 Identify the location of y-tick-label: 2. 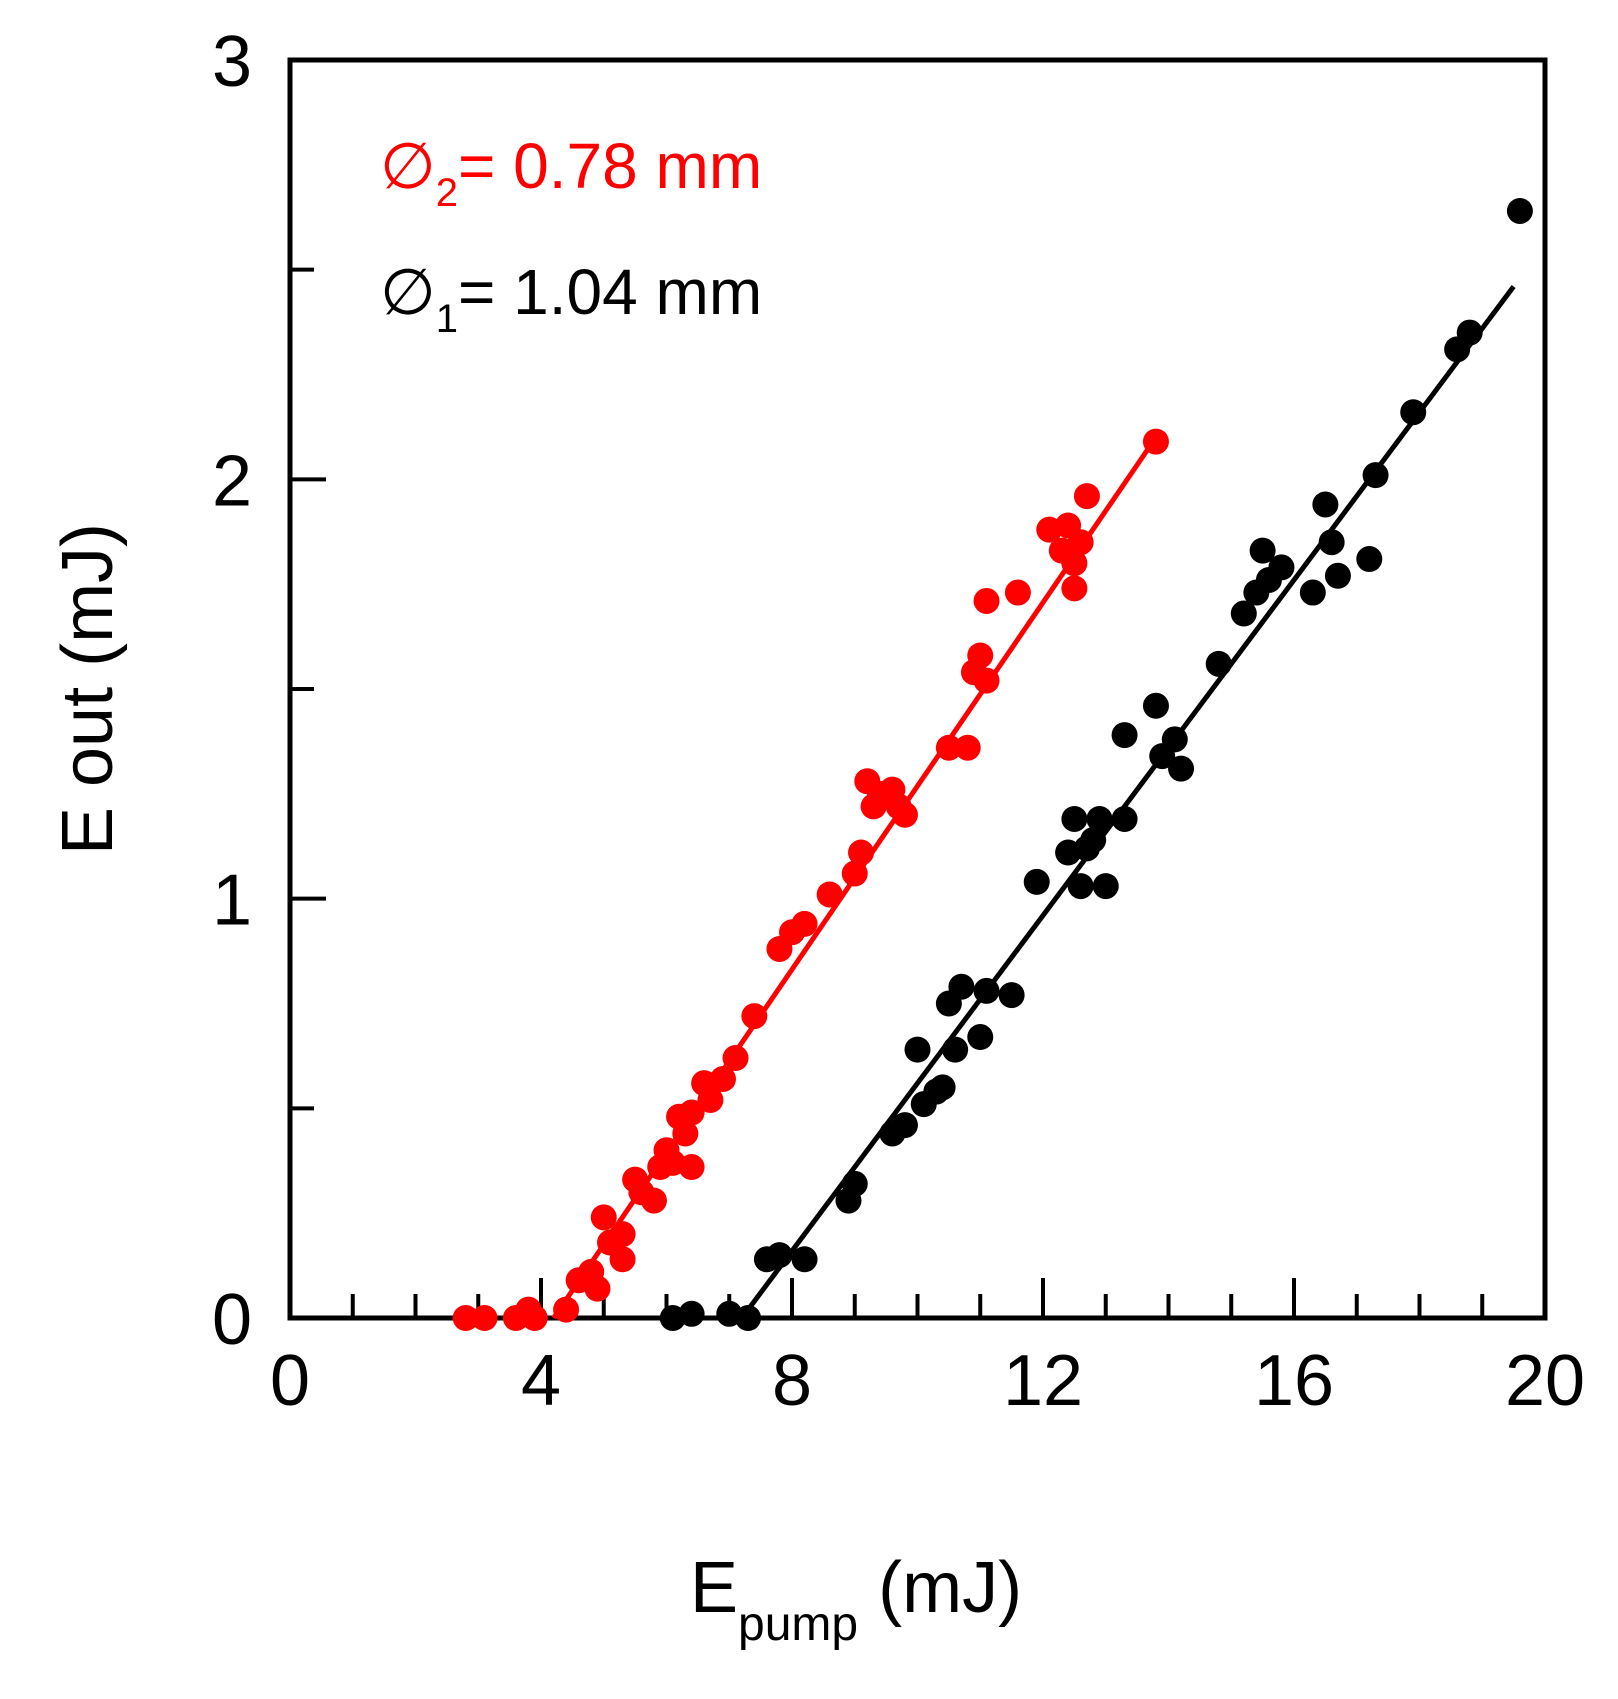
(232, 481).